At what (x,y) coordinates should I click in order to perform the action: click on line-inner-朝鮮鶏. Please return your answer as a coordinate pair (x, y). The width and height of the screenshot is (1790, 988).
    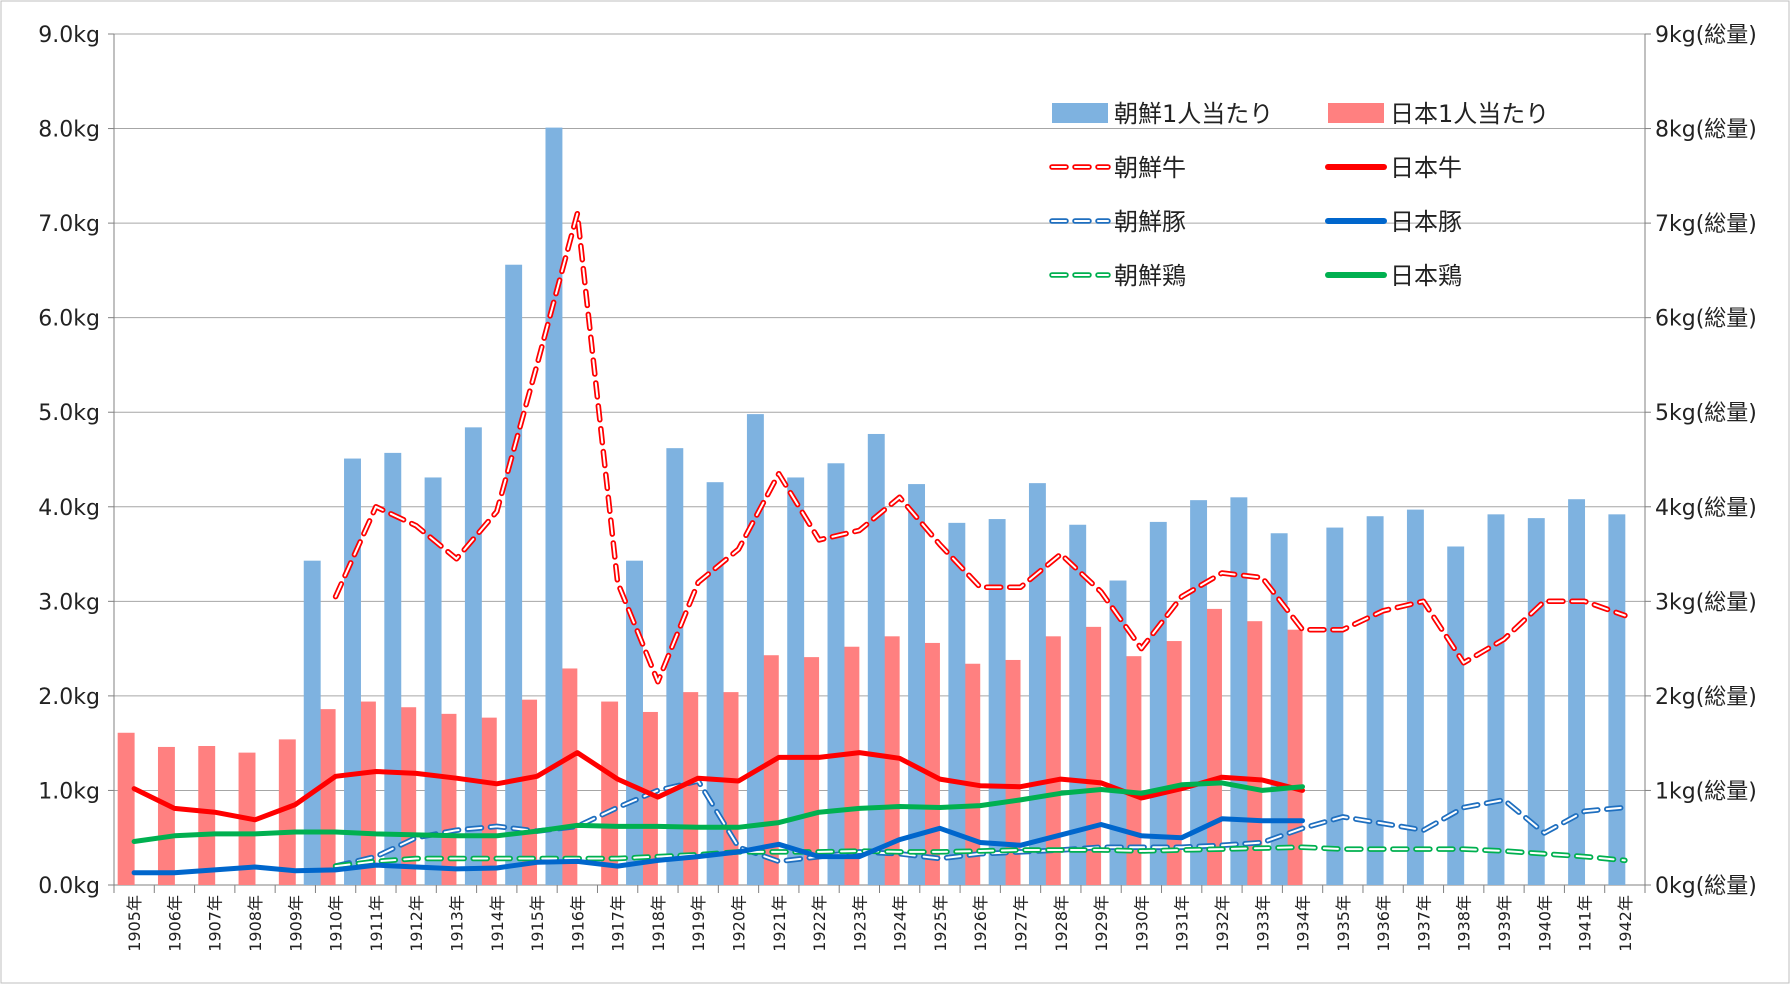
    Looking at the image, I should click on (980, 857).